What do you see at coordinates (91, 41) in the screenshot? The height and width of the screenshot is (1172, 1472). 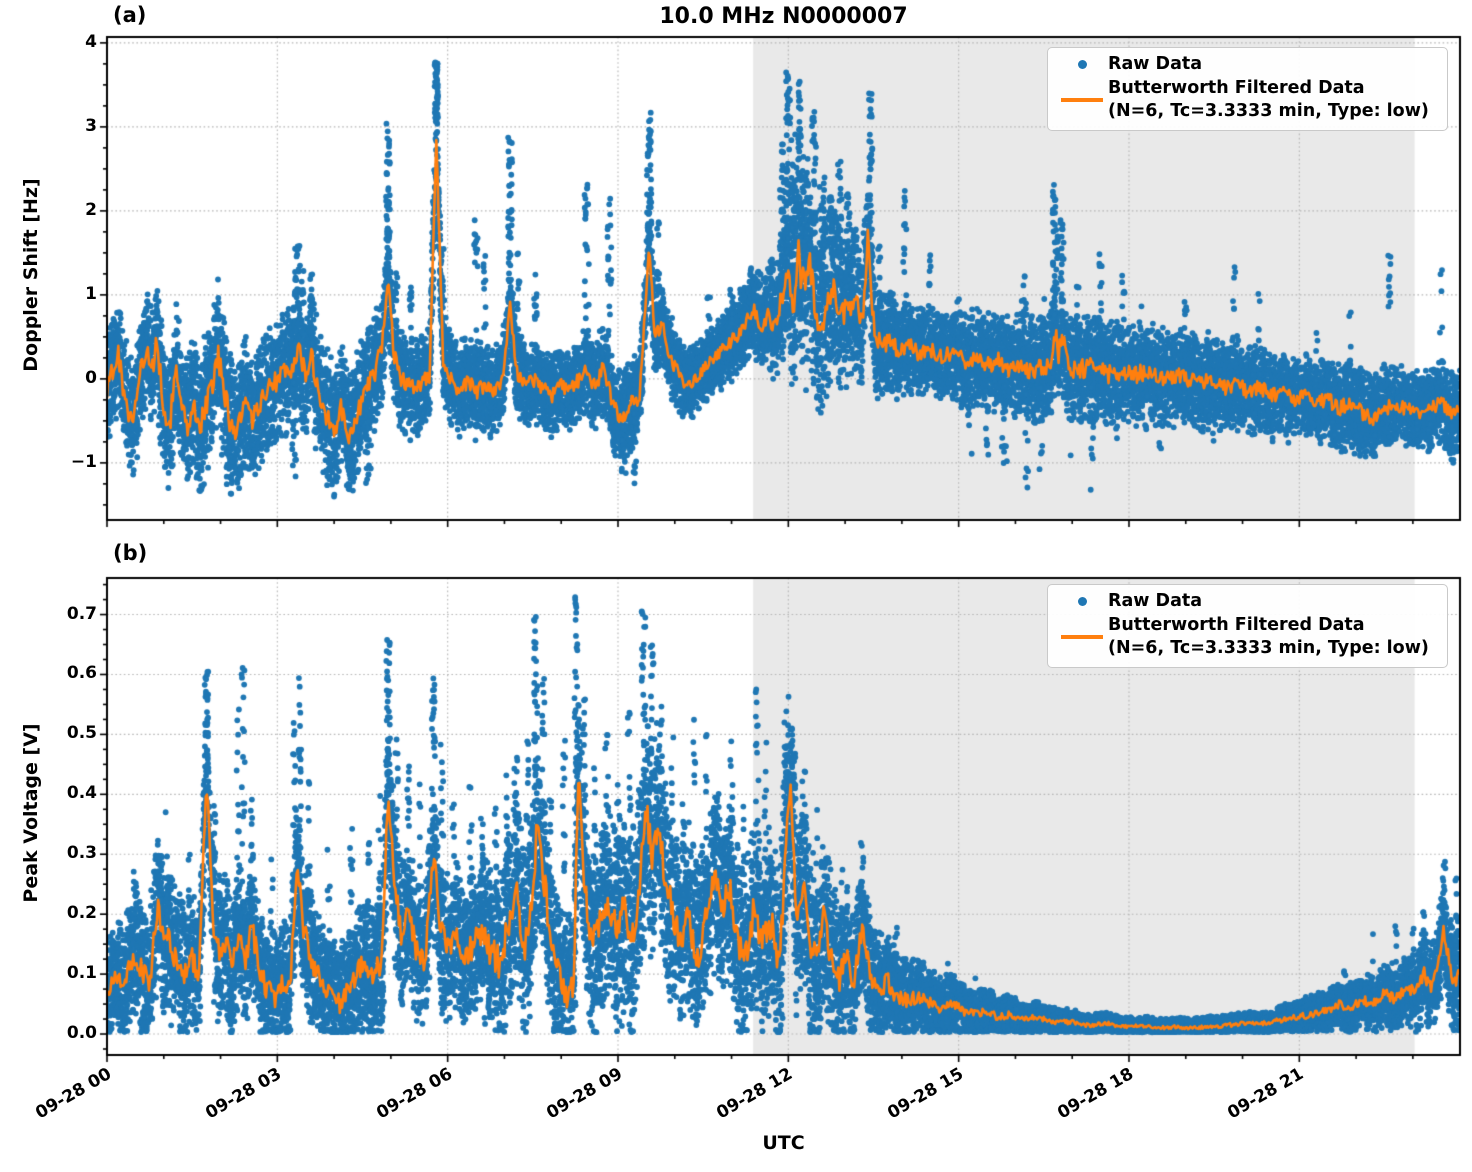 I see `y-tick-label: 4` at bounding box center [91, 41].